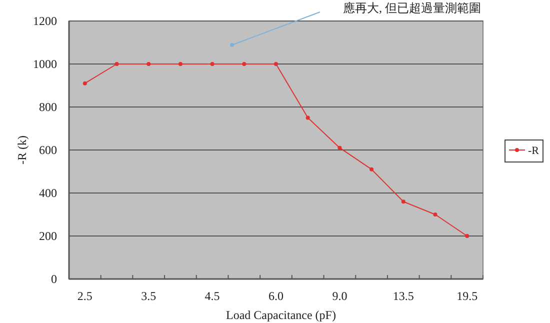 The width and height of the screenshot is (550, 323). I want to click on y-tick-label: 1200, so click(45, 21).